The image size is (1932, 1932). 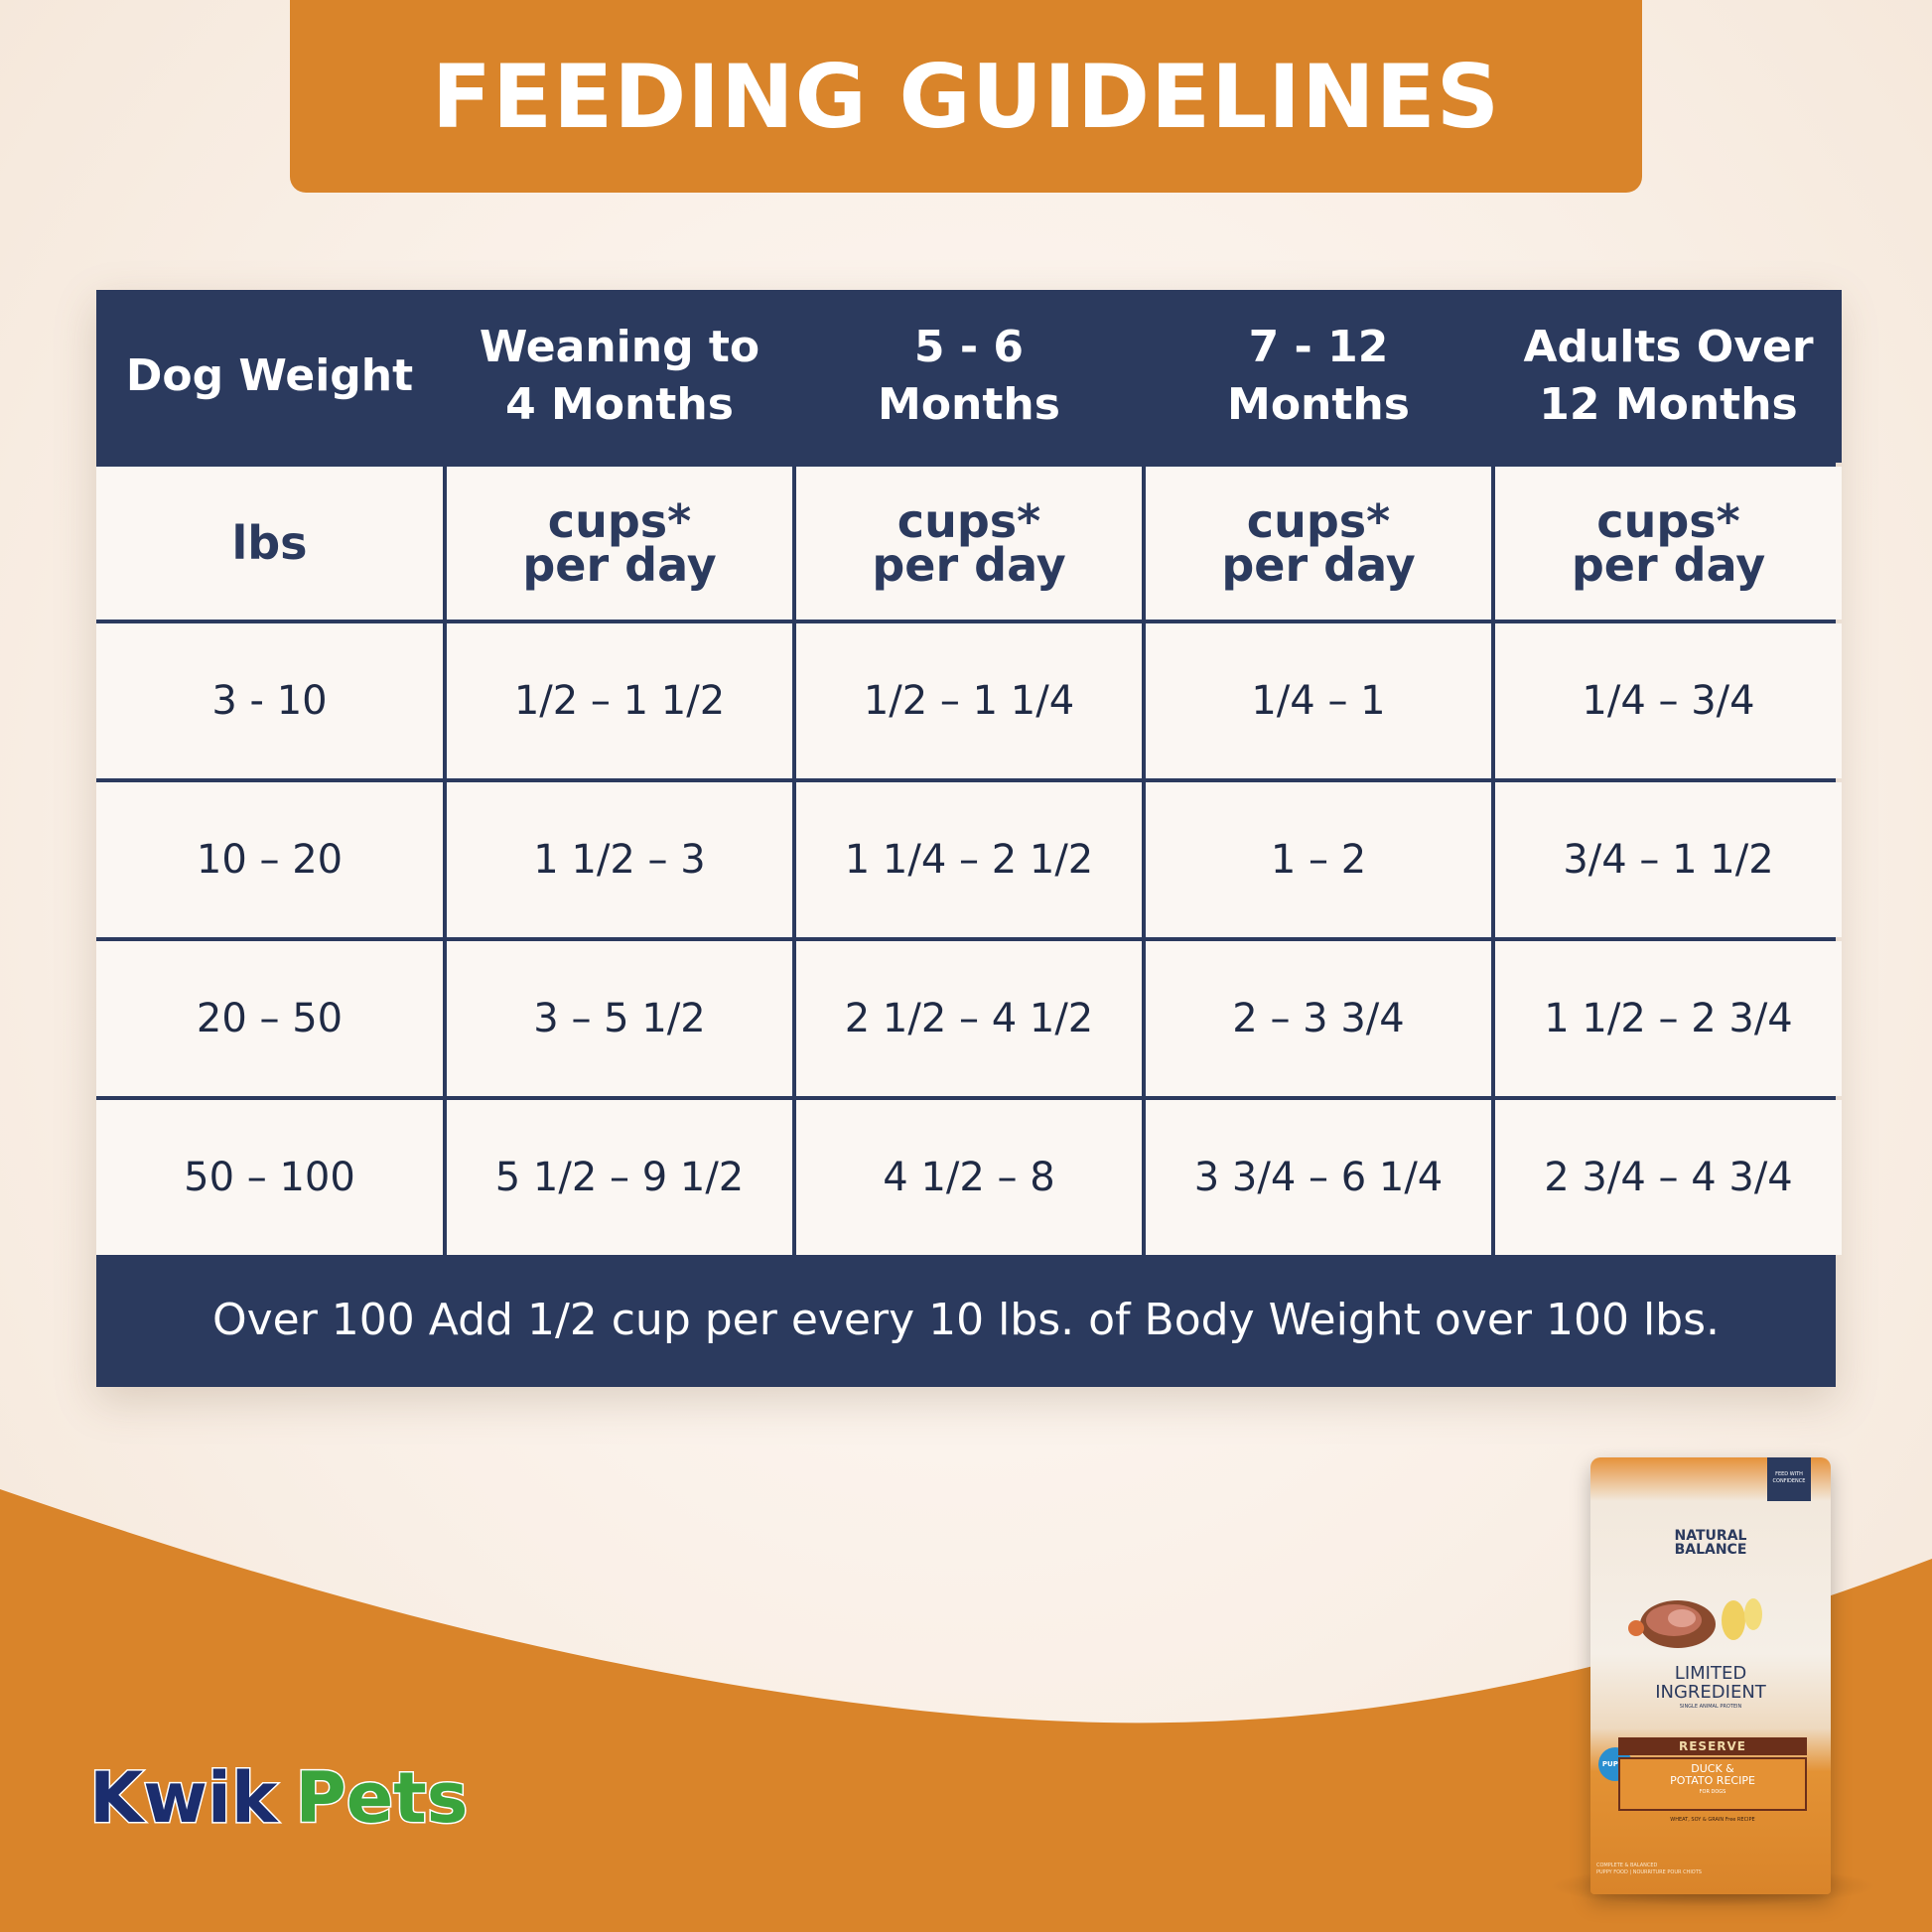 What do you see at coordinates (1669, 1019) in the screenshot?
I see `table-cell: 1 1/2 – 2 3/4` at bounding box center [1669, 1019].